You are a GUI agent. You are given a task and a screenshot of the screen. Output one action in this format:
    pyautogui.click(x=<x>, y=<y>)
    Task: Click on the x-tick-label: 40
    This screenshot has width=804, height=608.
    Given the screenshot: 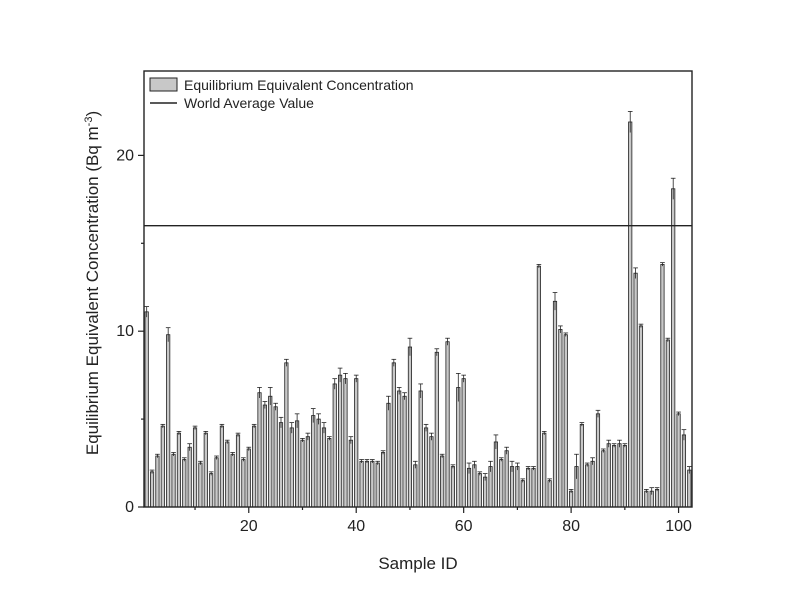 What is the action you would take?
    pyautogui.click(x=356, y=526)
    